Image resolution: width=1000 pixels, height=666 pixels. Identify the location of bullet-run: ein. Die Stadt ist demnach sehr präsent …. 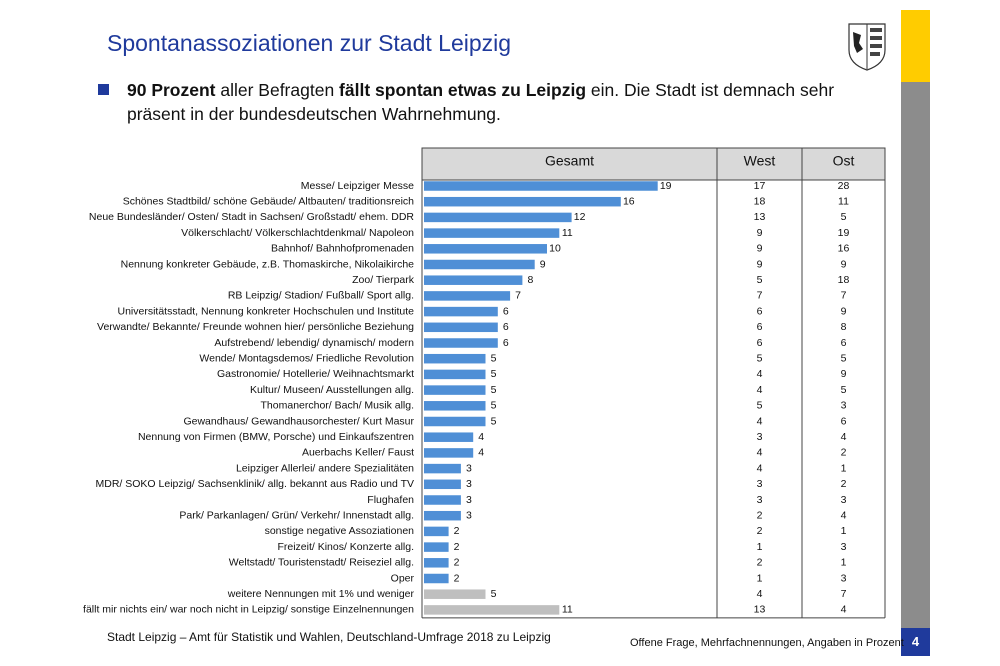
(481, 102).